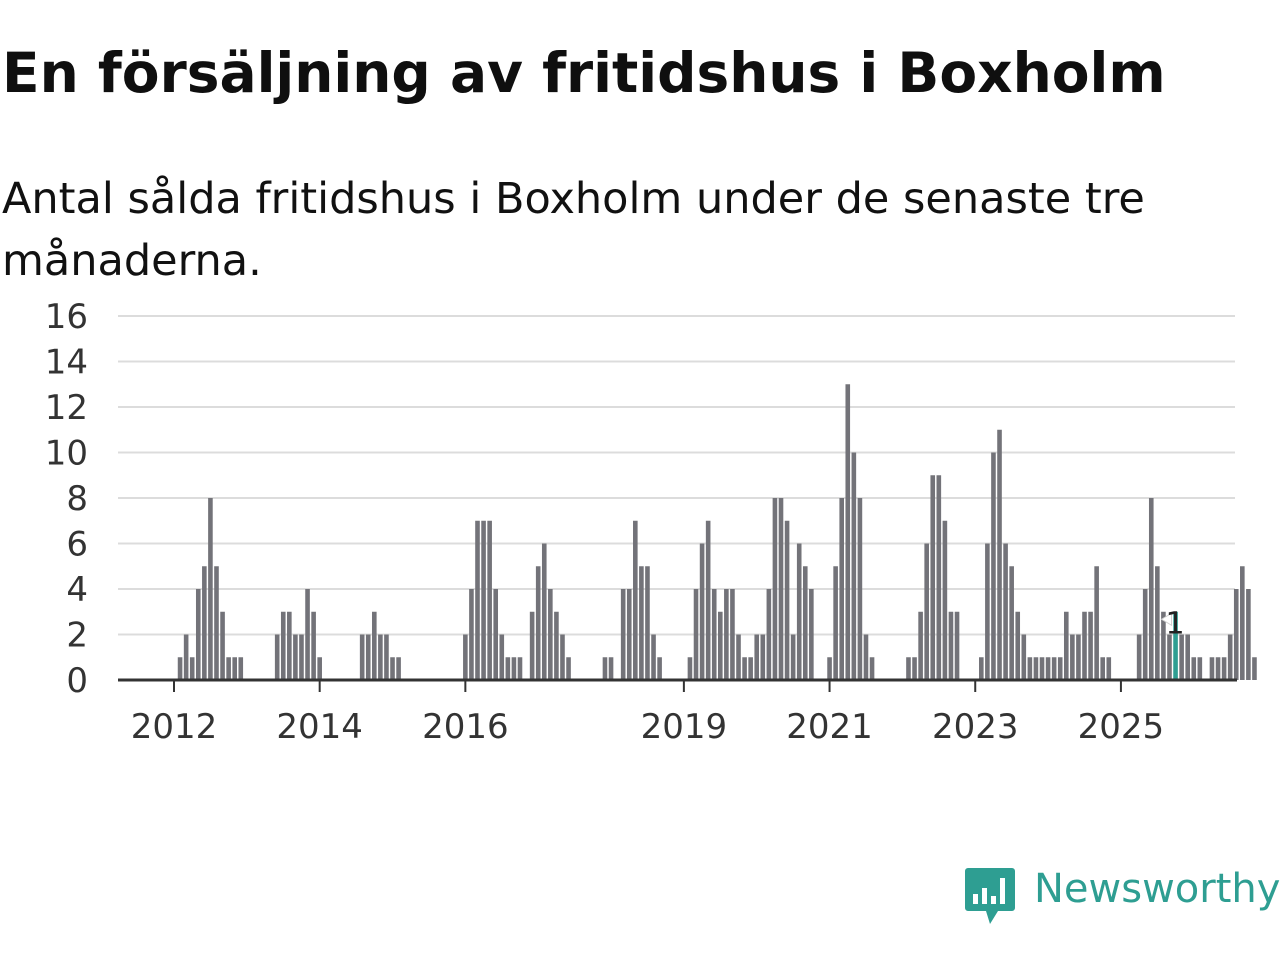  I want to click on y-tick-label: 12, so click(66, 408).